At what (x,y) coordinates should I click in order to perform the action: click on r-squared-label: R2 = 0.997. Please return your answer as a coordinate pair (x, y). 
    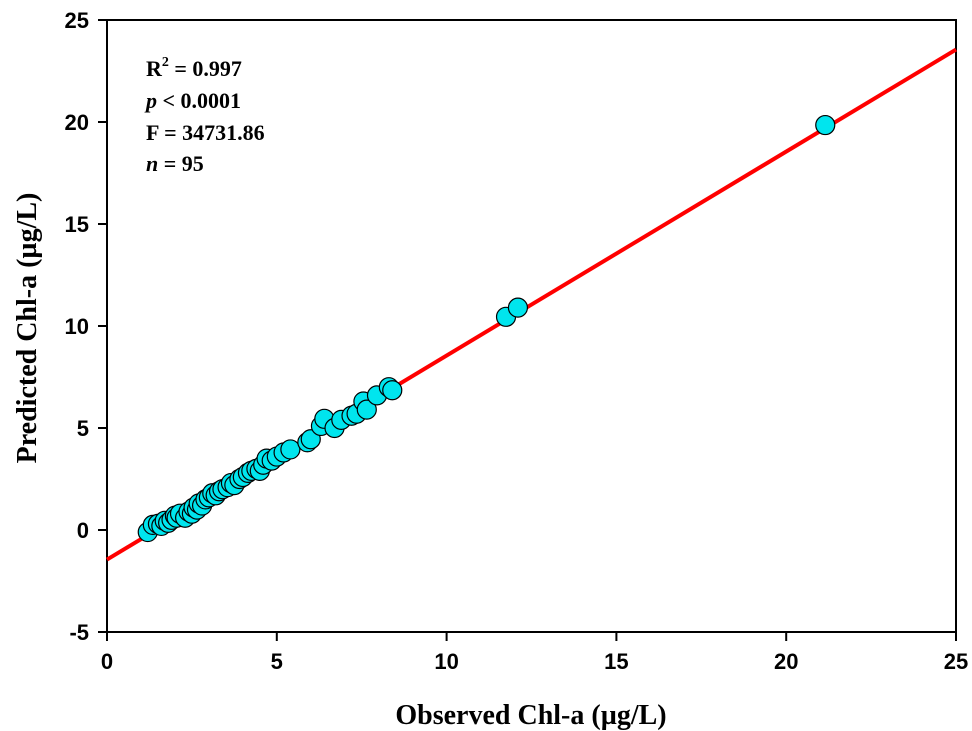
    Looking at the image, I should click on (194, 68).